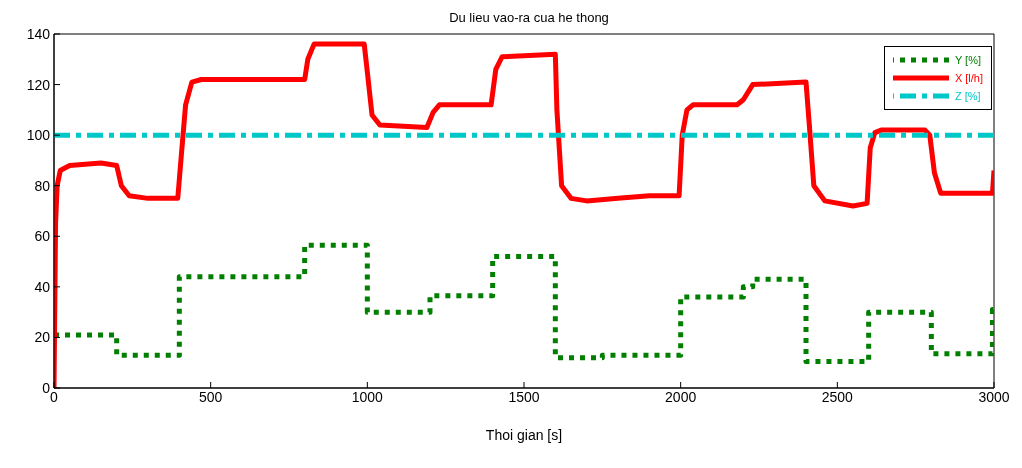 This screenshot has width=1022, height=468. What do you see at coordinates (524, 396) in the screenshot?
I see `x-tick-label: 1500` at bounding box center [524, 396].